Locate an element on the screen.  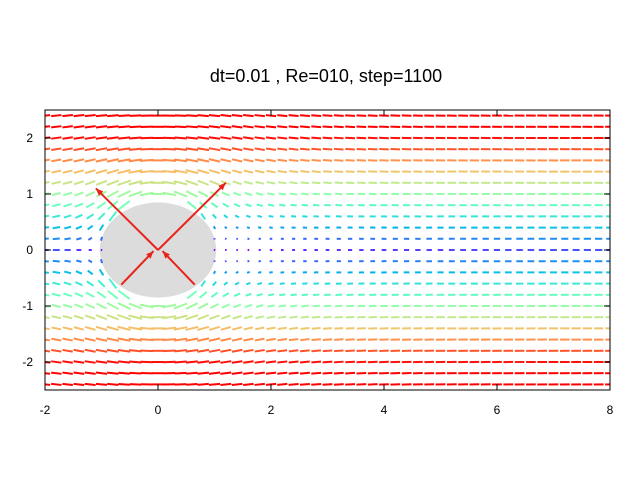
force-arrow is located at coordinates (178, 268).